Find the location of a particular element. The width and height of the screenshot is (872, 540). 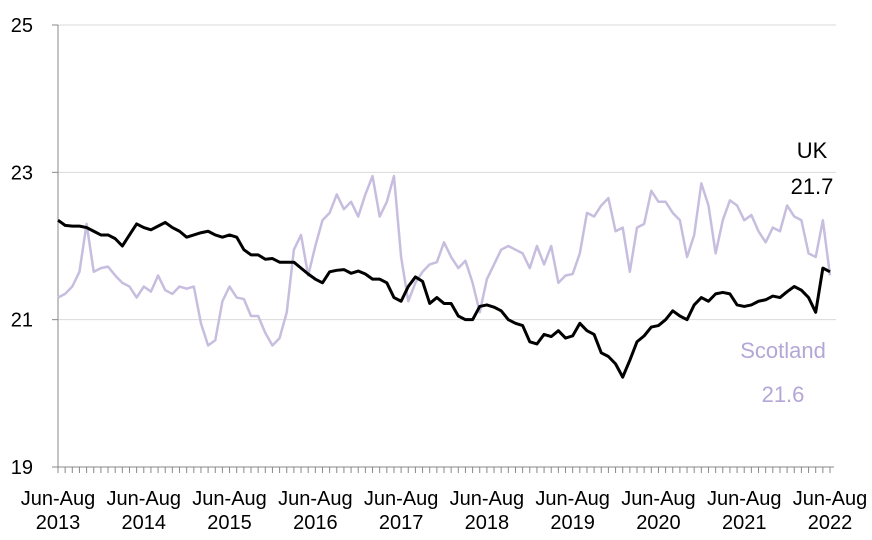

y-tick-label: 21 is located at coordinates (22, 321).